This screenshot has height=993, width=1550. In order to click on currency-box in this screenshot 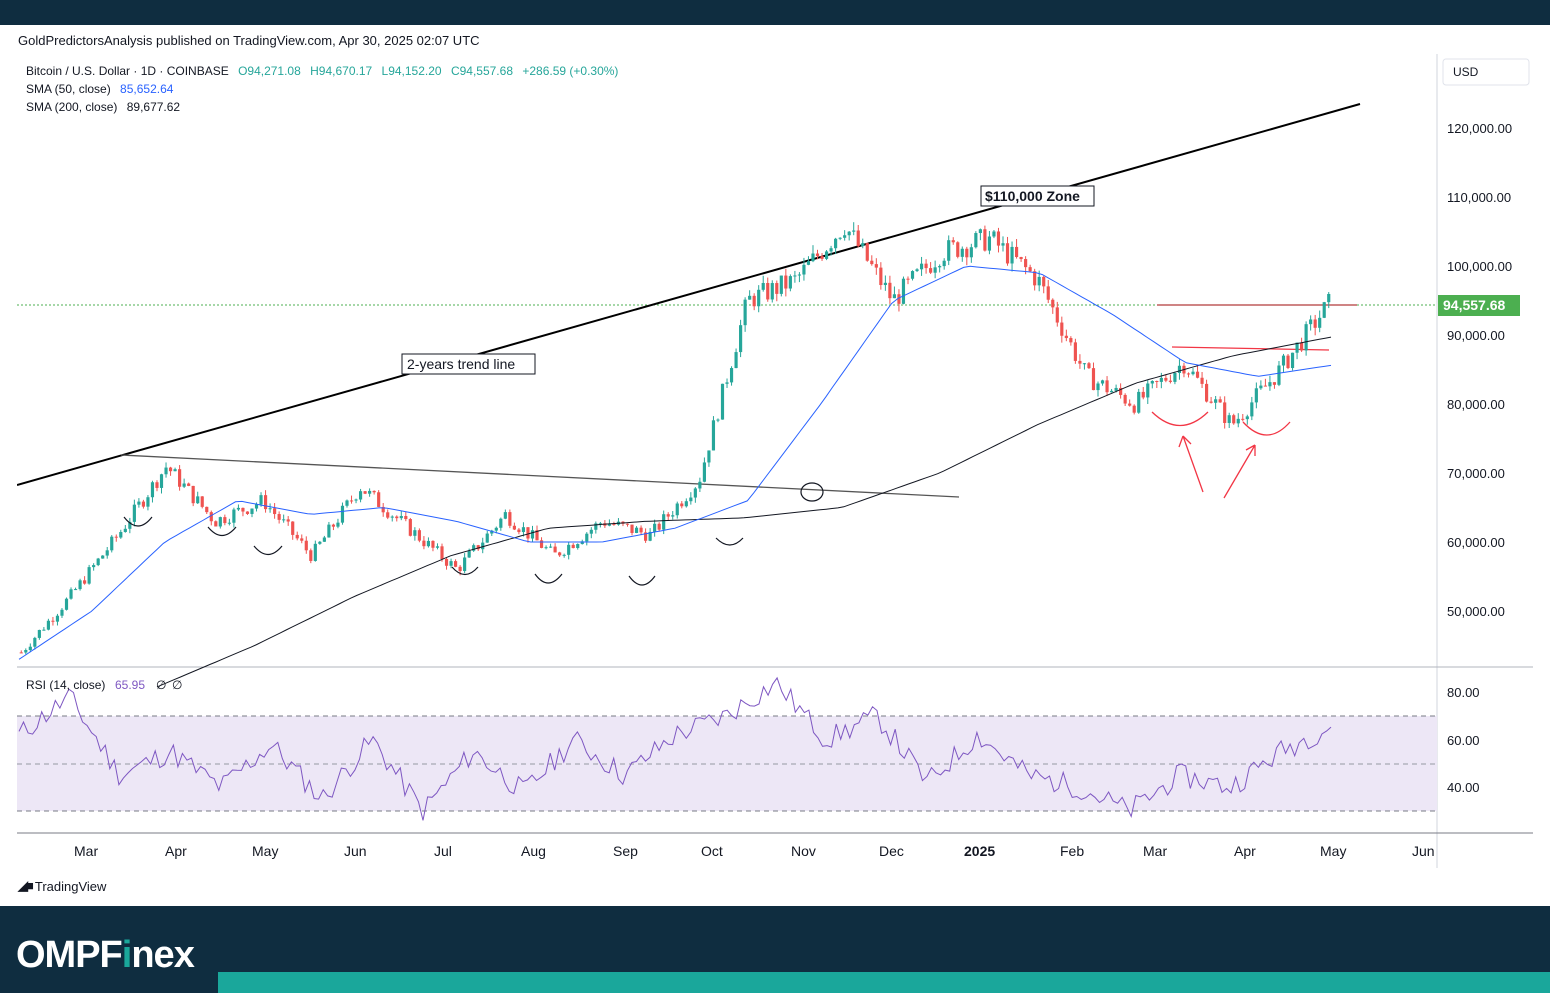, I will do `click(1486, 72)`.